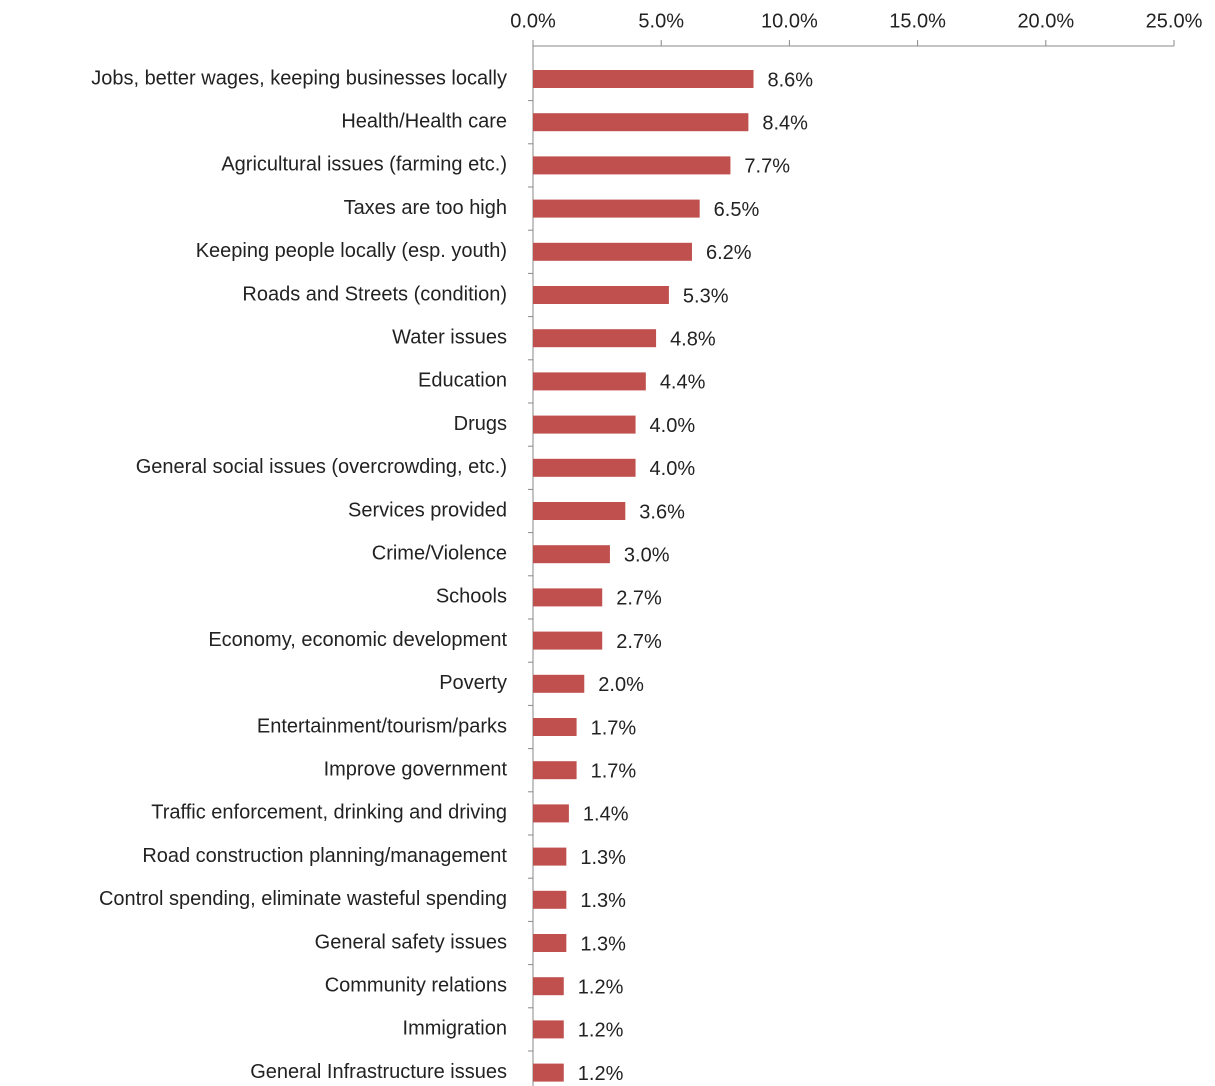  I want to click on data-label: 4.8%, so click(693, 339).